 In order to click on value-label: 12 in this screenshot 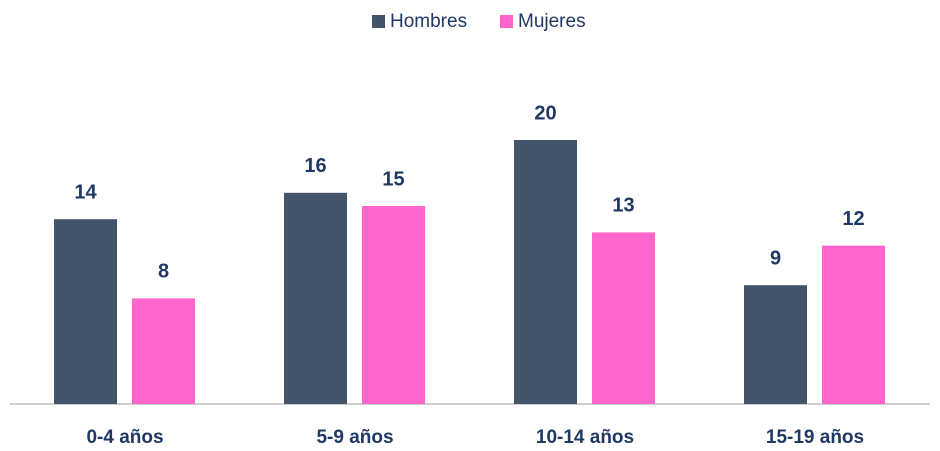, I will do `click(853, 219)`.